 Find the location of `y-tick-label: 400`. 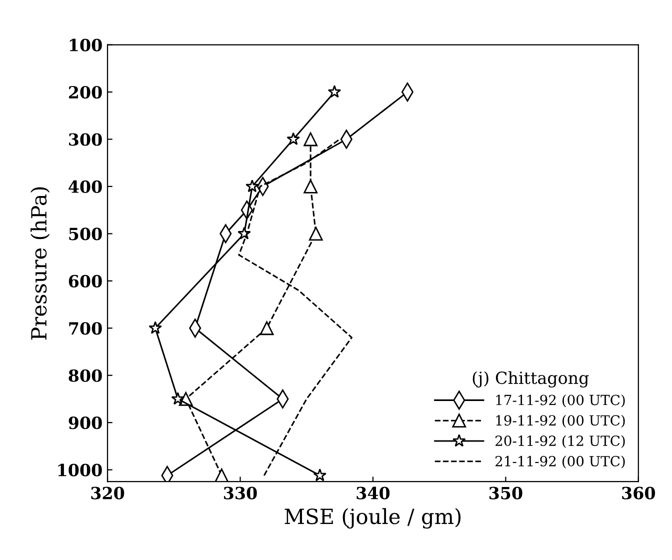

y-tick-label: 400 is located at coordinates (85, 187).